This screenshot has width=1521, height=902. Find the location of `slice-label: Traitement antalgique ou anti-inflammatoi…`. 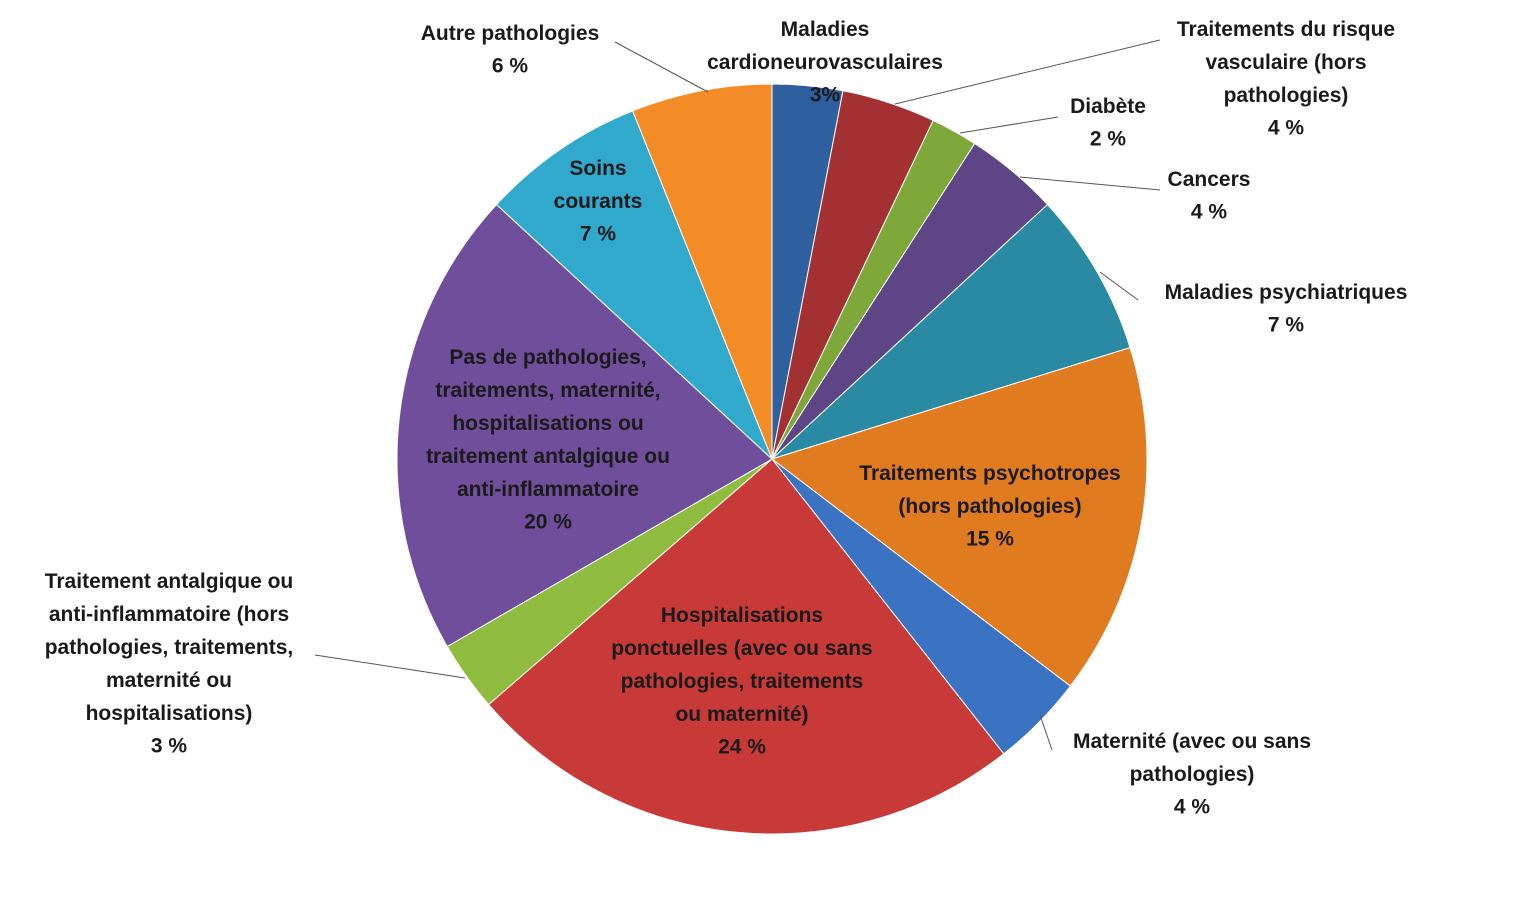

slice-label: Traitement antalgique ou anti-inflammatoi… is located at coordinates (169, 647).